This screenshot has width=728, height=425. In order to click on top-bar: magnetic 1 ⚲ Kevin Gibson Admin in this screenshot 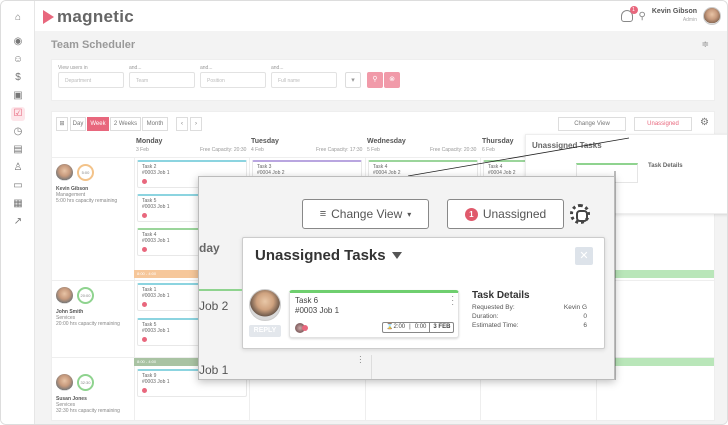, I will do `click(381, 16)`.